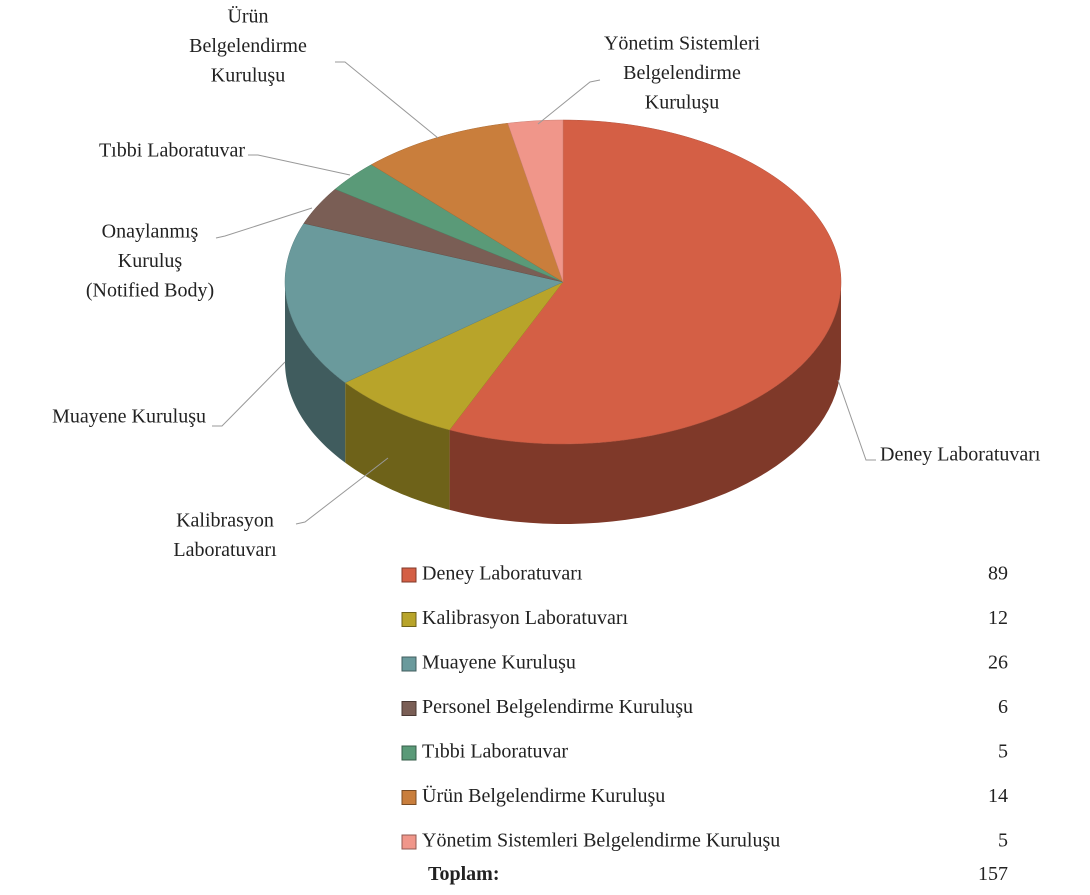 Image resolution: width=1090 pixels, height=895 pixels. Describe the element at coordinates (225, 521) in the screenshot. I see `slice-label: Kalibrasyon` at that location.